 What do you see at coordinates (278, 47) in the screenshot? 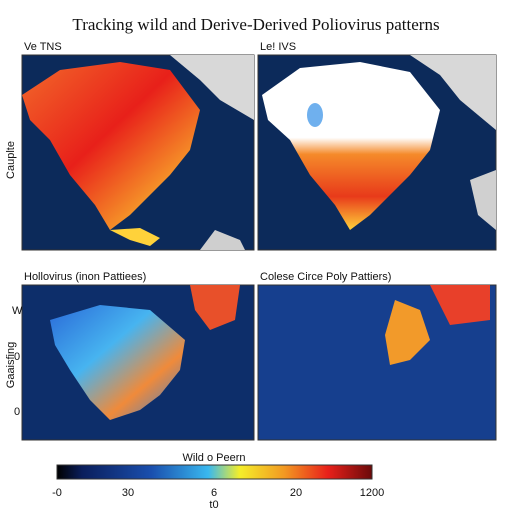
I see `panel-label: Le! IVS` at bounding box center [278, 47].